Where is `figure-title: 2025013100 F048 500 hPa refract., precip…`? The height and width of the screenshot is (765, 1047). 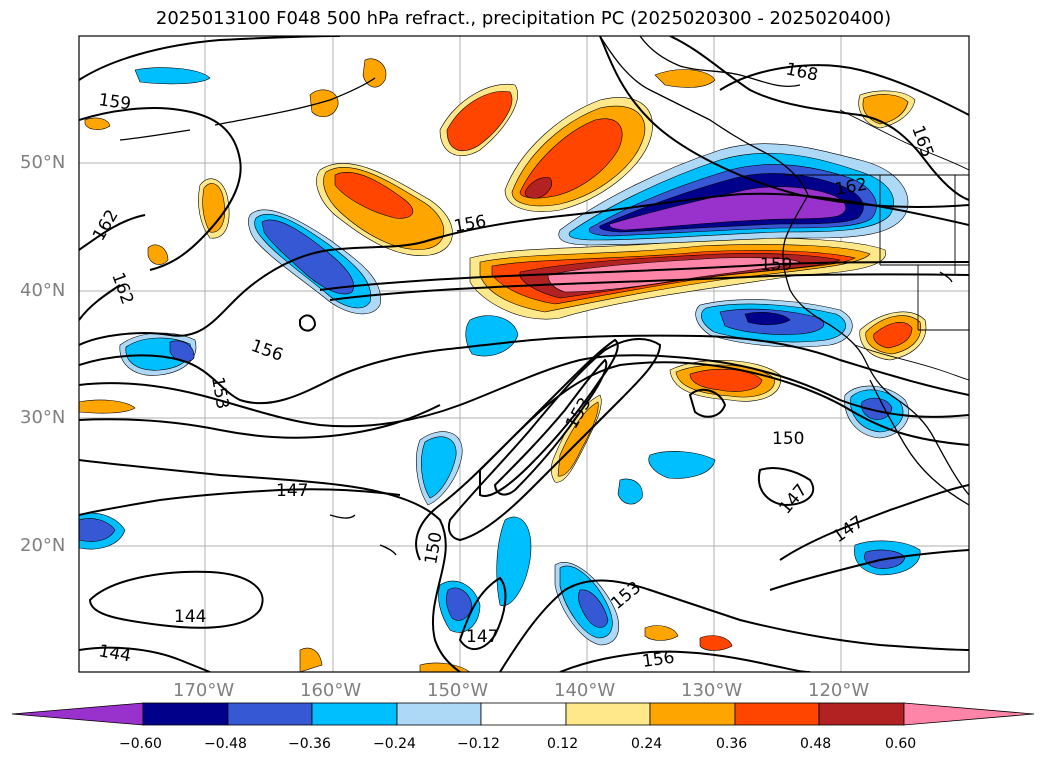 figure-title: 2025013100 F048 500 hPa refract., precip… is located at coordinates (523, 18).